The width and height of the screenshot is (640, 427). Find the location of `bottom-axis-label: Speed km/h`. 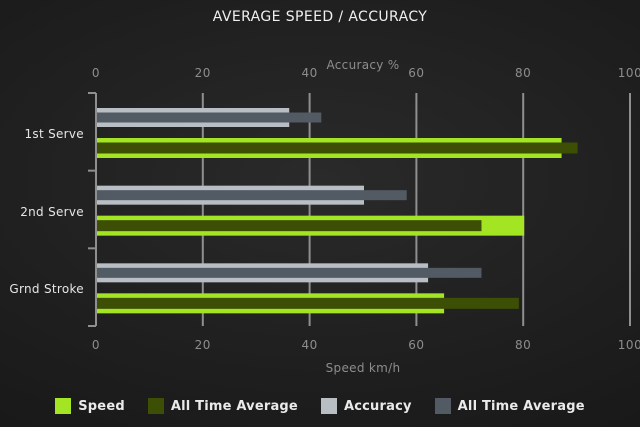

bottom-axis-label: Speed km/h is located at coordinates (363, 368).